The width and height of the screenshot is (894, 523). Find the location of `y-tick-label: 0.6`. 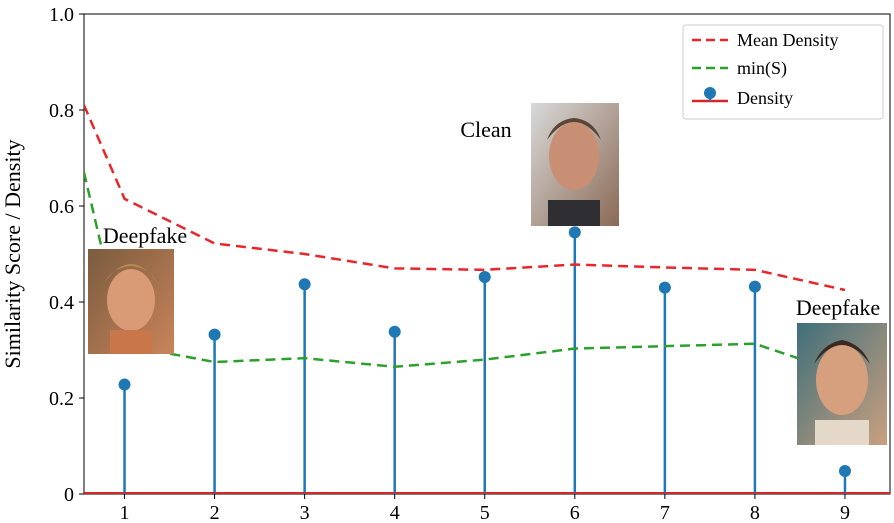

y-tick-label: 0.6 is located at coordinates (61, 207).